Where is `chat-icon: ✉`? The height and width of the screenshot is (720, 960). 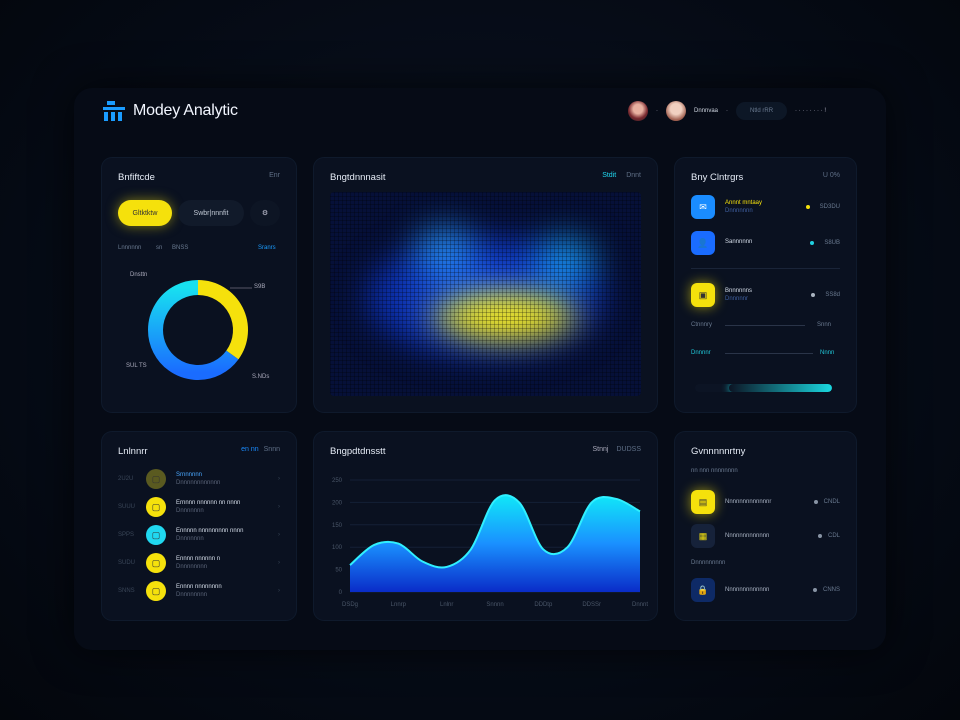 chat-icon: ✉ is located at coordinates (703, 207).